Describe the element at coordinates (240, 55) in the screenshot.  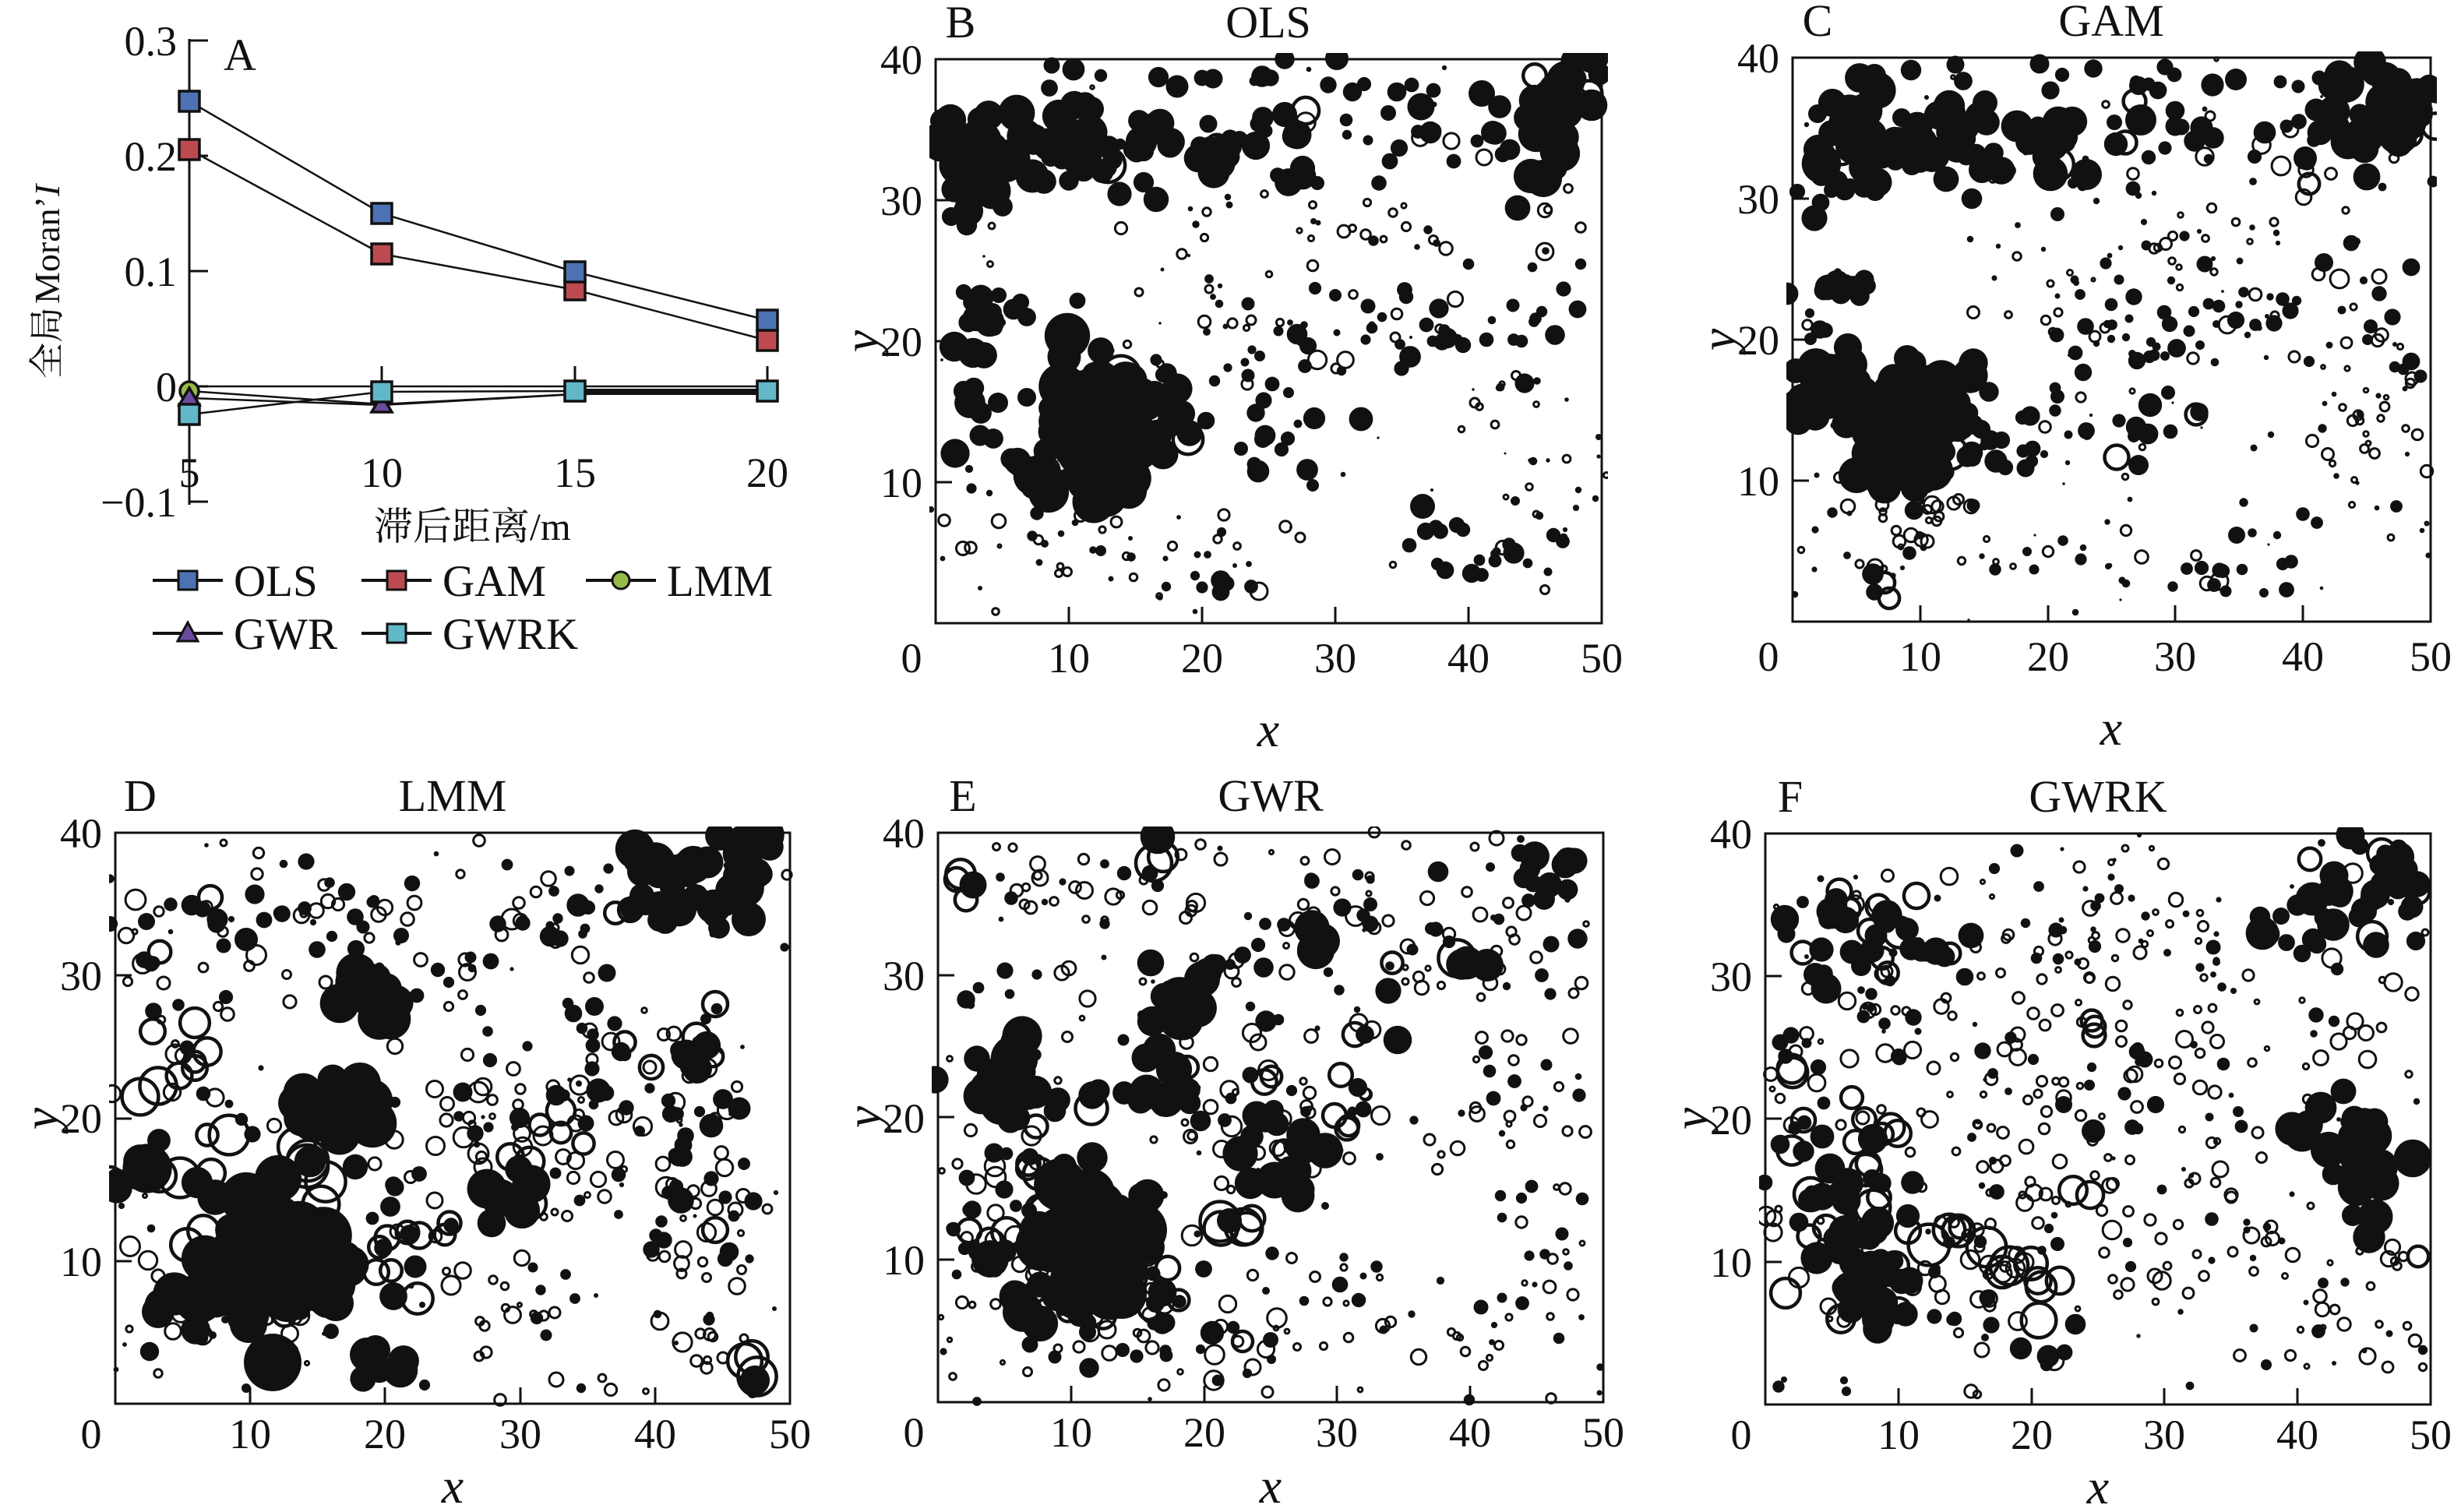
I see `svg-text: A` at that location.